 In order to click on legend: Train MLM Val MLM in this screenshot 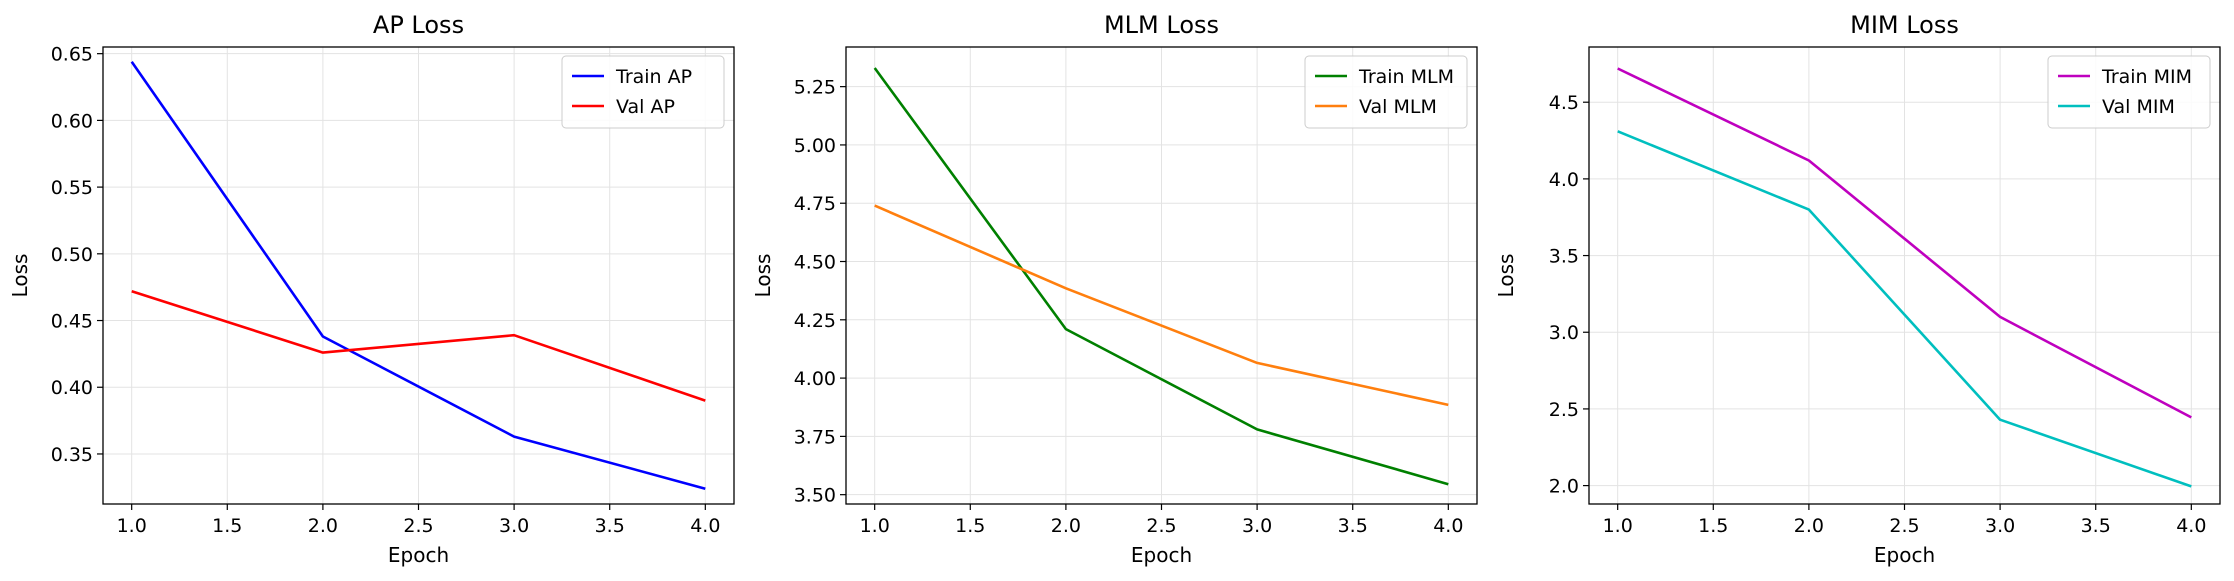, I will do `click(1386, 92)`.